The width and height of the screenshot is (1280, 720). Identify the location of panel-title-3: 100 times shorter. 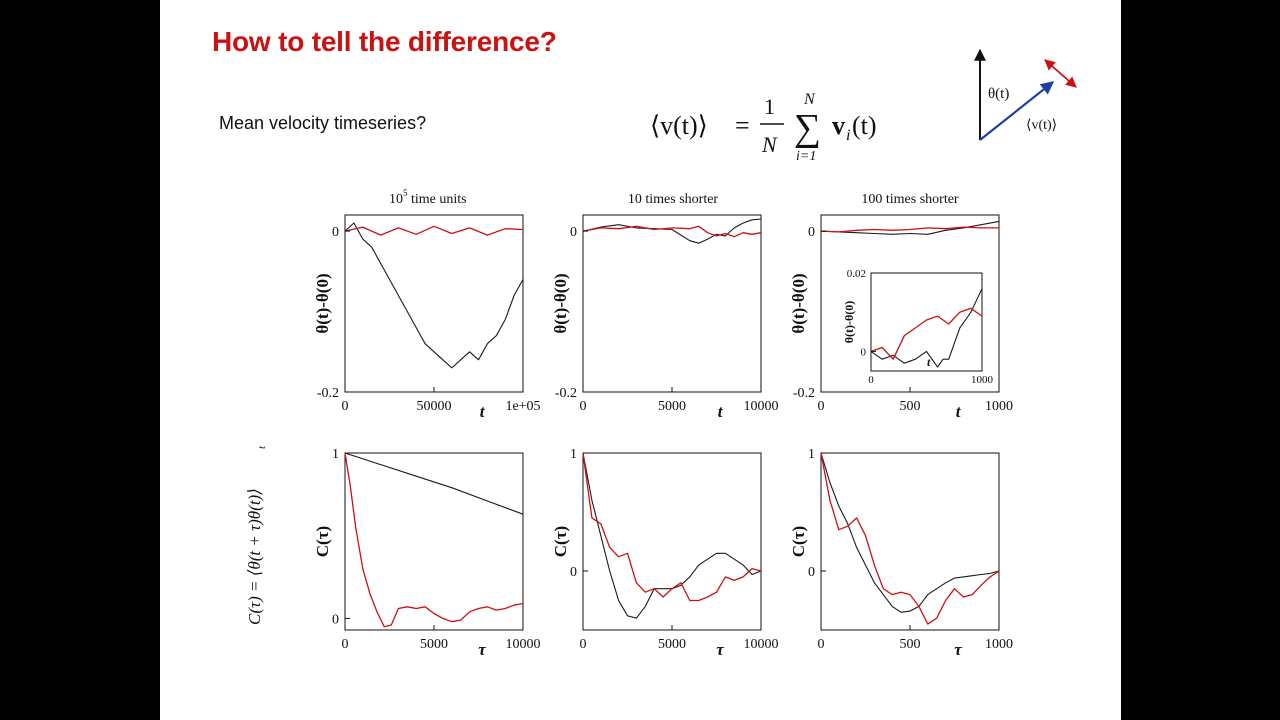
(910, 199).